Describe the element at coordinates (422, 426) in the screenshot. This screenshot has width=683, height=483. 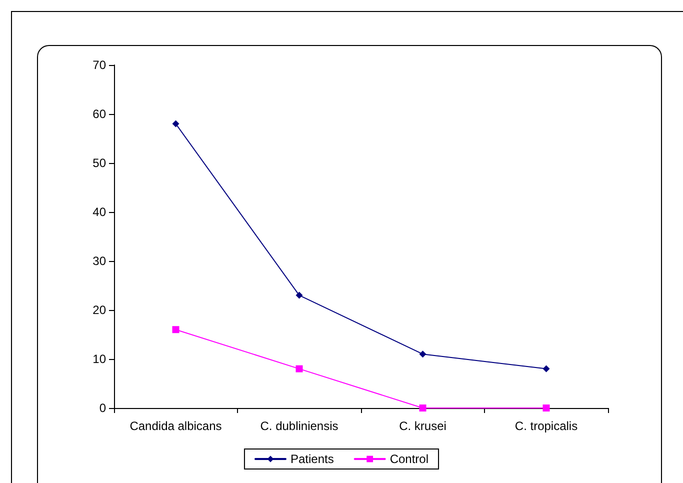
I see `x-tick-label: C. krusei` at that location.